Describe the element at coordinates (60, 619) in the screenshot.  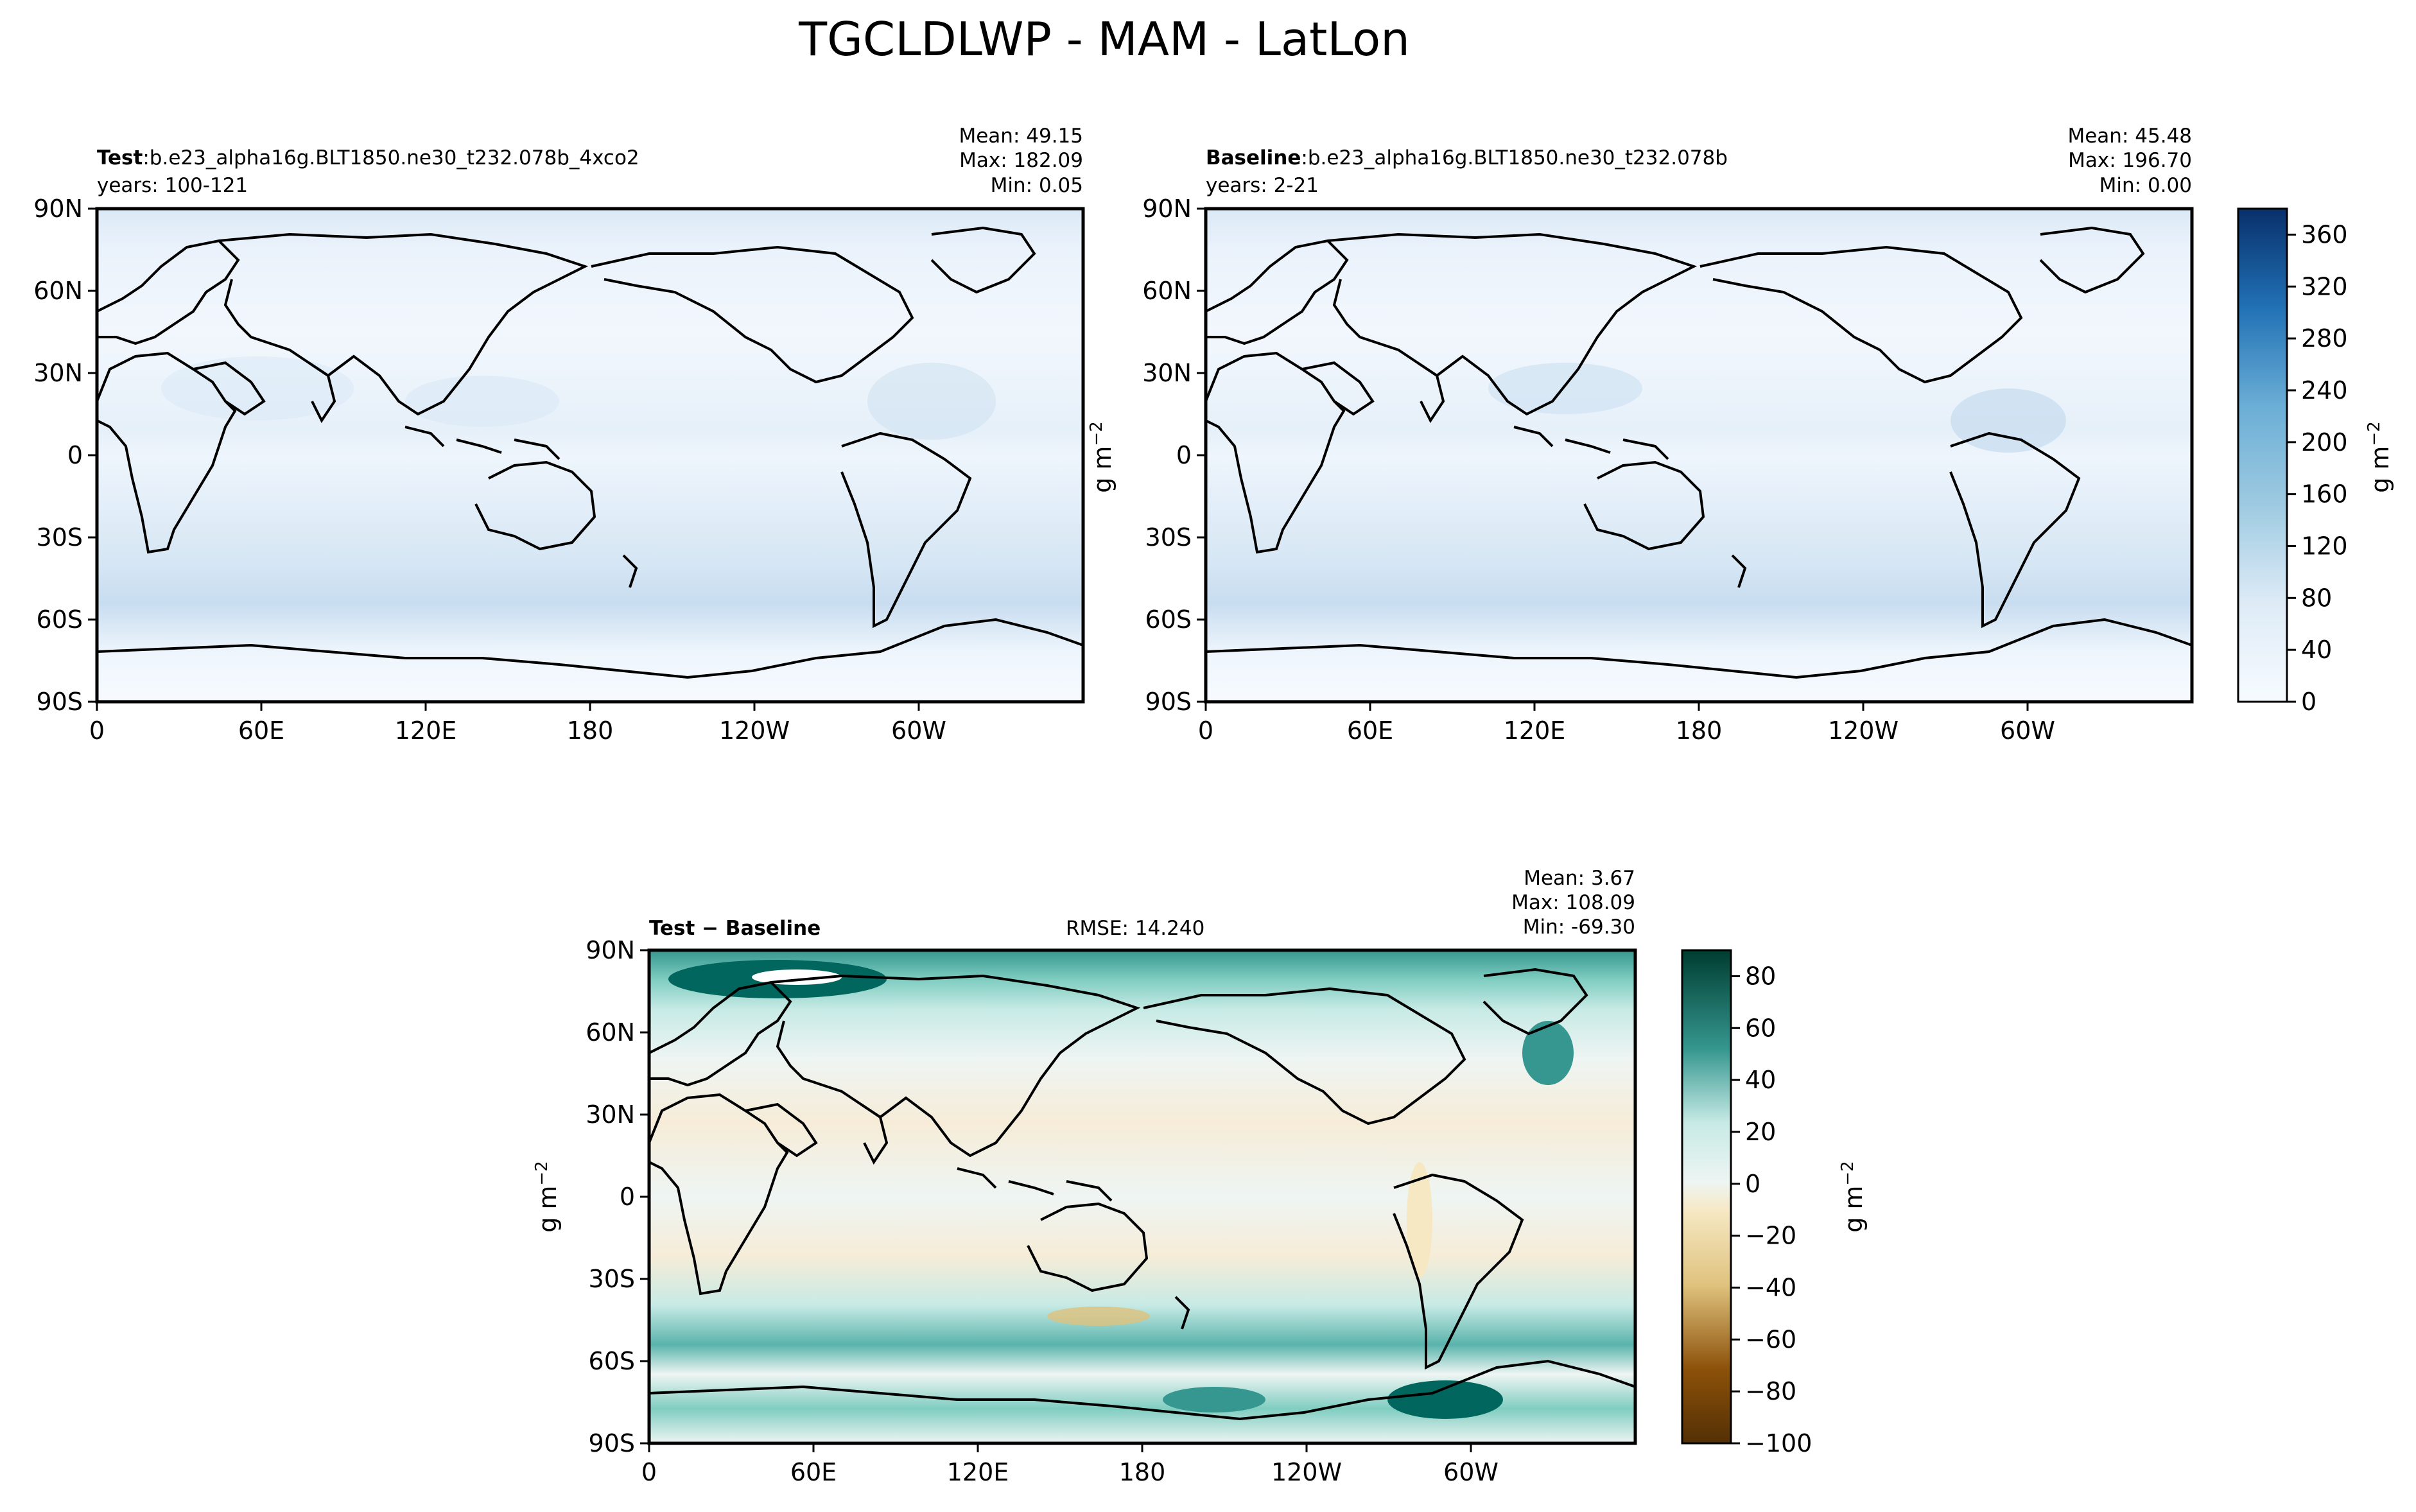
I see `test-lat-tick-label: 60S` at that location.